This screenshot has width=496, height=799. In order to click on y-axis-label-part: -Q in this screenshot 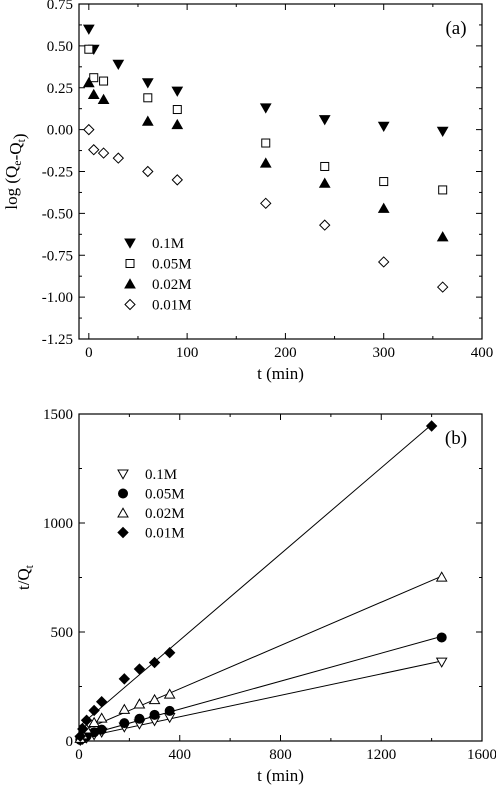, I will do `click(15, 151)`.